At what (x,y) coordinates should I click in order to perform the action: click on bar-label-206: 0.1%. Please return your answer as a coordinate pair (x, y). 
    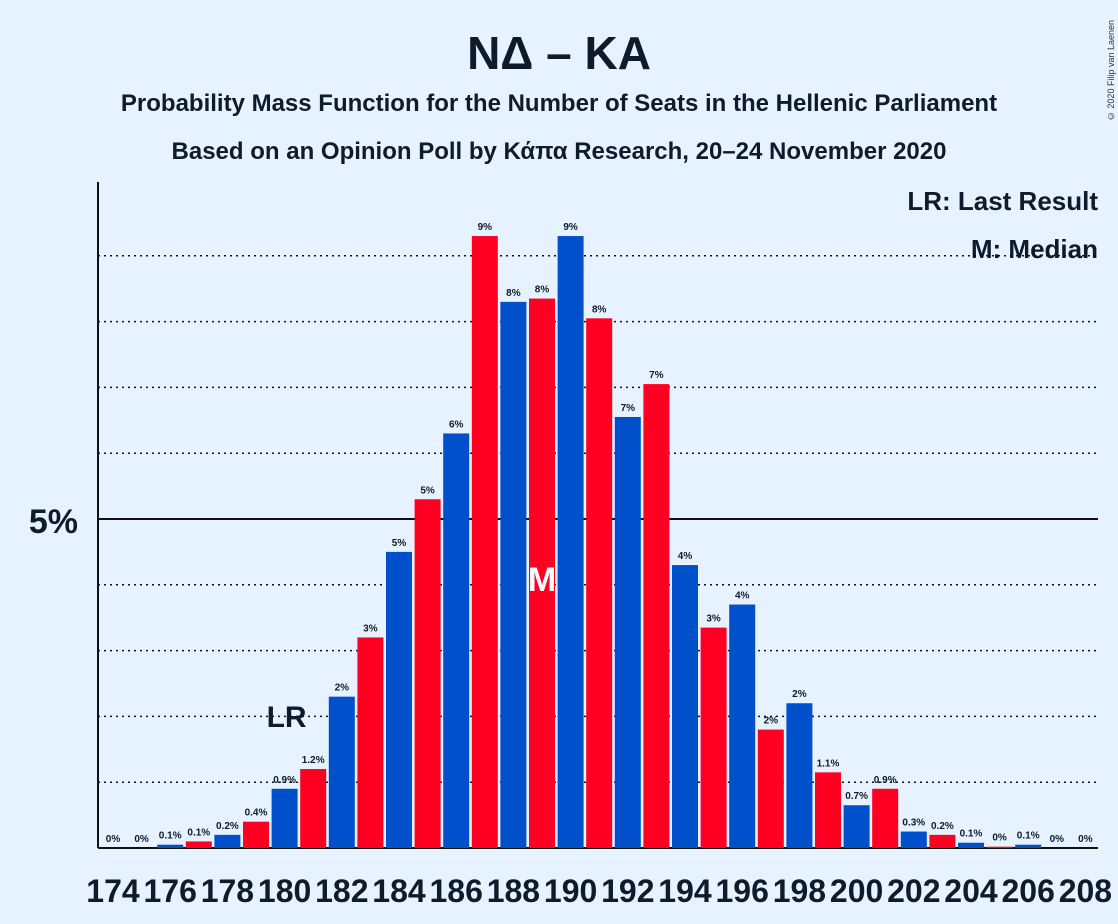
    Looking at the image, I should click on (1028, 836).